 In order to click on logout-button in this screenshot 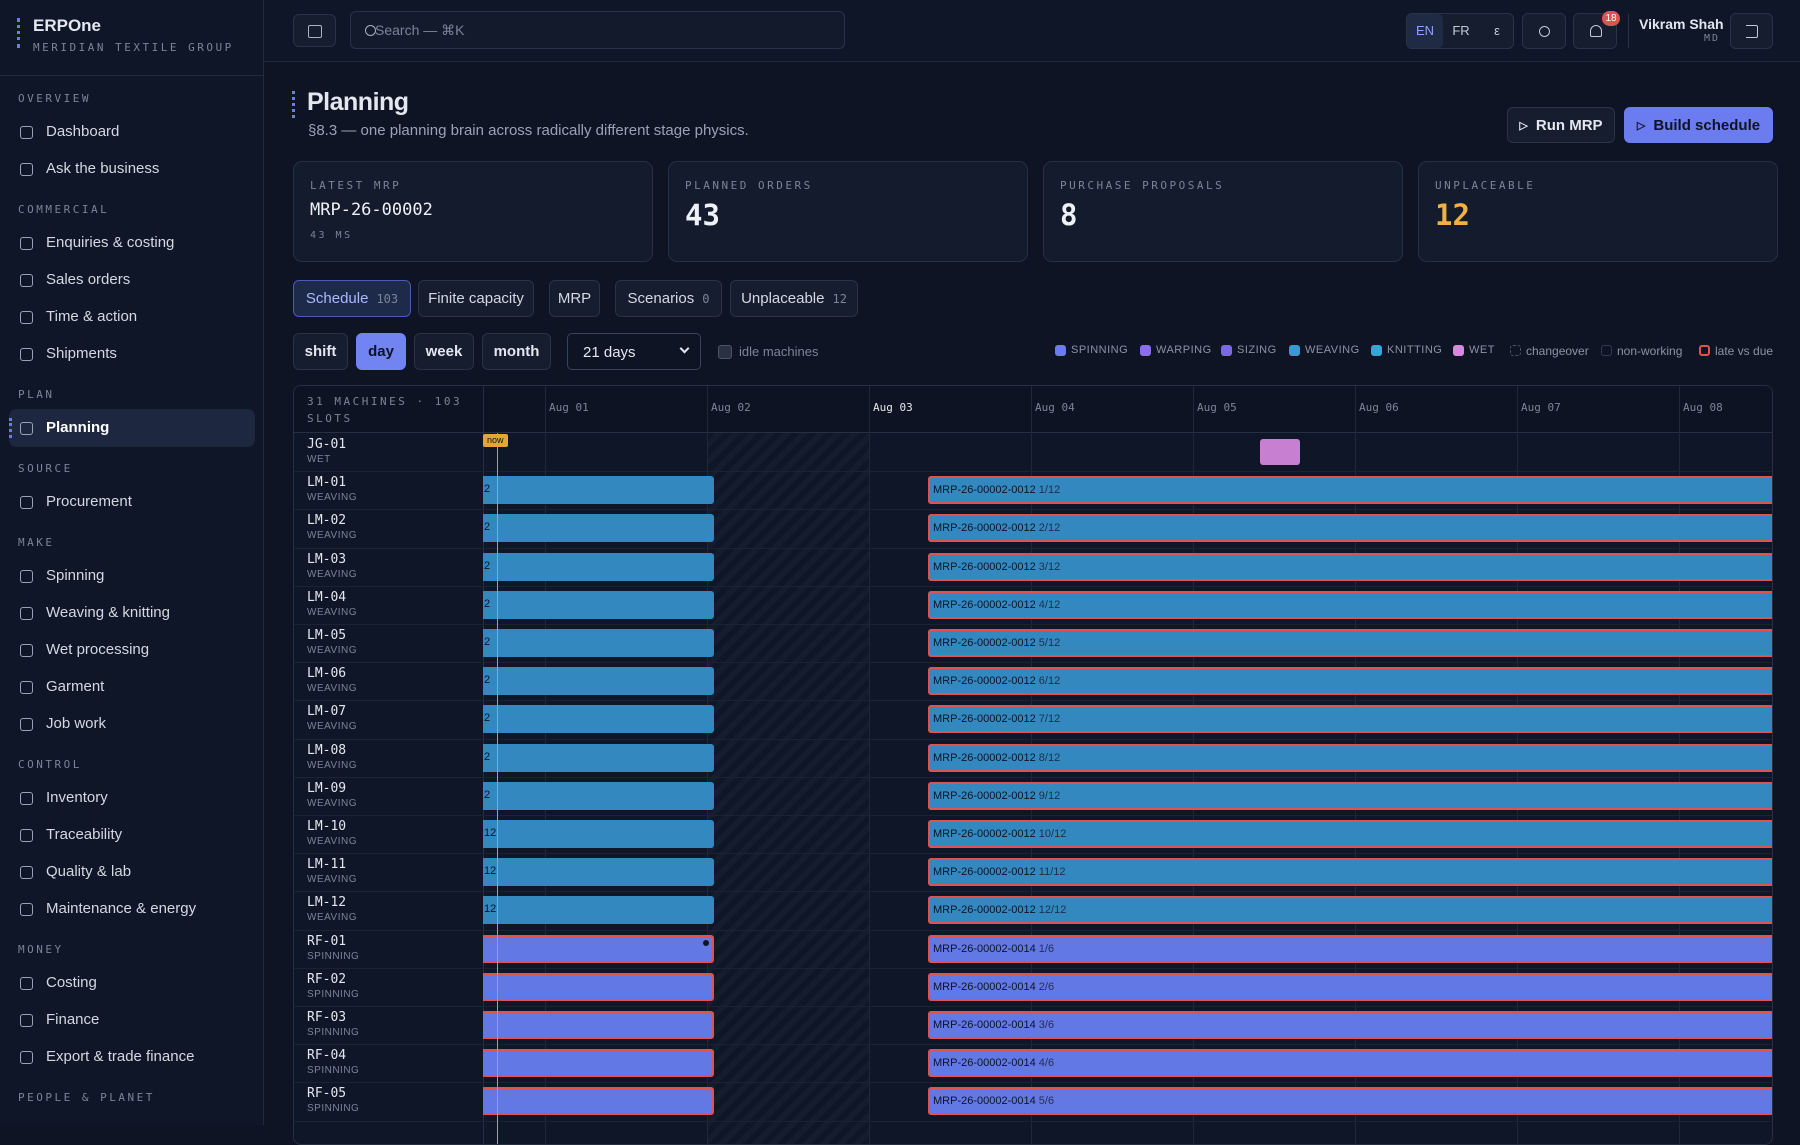, I will do `click(1751, 31)`.